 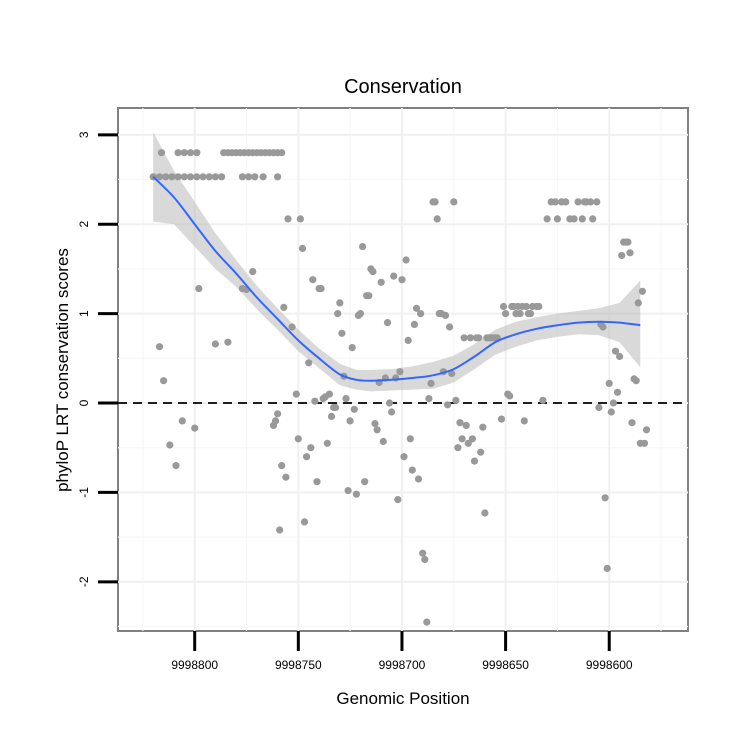 What do you see at coordinates (402, 651) in the screenshot?
I see `x-axis-ticks: 9998800 9998750 9998700 9998650 9998600` at bounding box center [402, 651].